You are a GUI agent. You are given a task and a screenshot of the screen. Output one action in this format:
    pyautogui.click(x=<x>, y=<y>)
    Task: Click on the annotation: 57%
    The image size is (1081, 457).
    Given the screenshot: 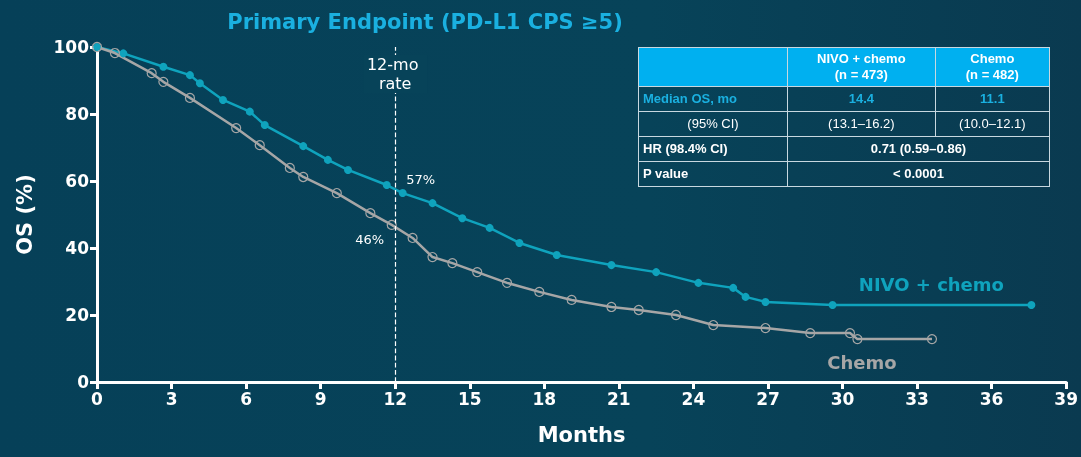 What is the action you would take?
    pyautogui.click(x=421, y=179)
    